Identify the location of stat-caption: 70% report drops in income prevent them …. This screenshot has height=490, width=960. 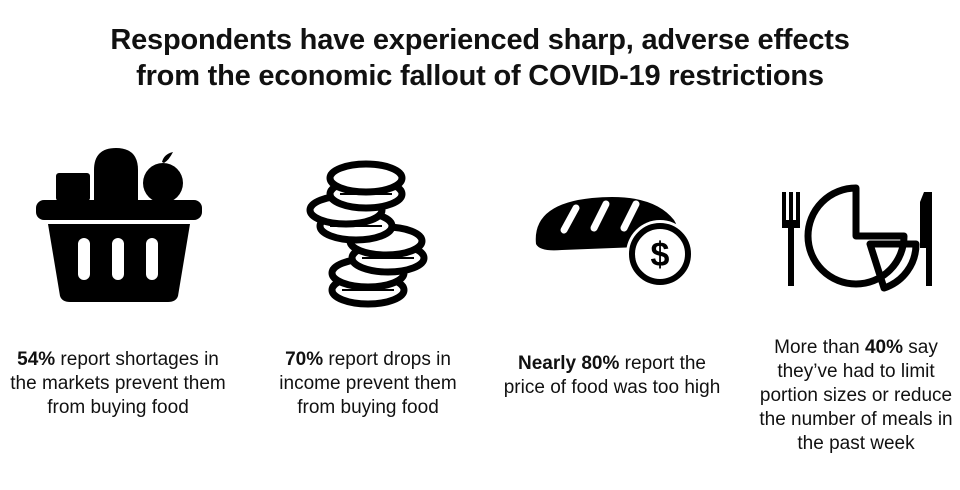
(368, 384).